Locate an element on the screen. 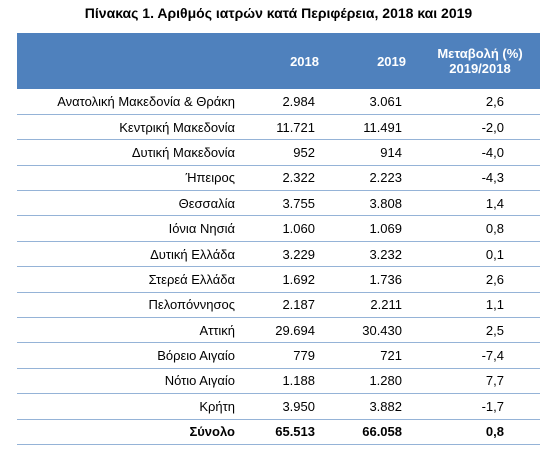 Image resolution: width=557 pixels, height=461 pixels. table-row: Ανατολική Μακεδονία & Θράκη 2.984 3.061 2,6 is located at coordinates (278, 102).